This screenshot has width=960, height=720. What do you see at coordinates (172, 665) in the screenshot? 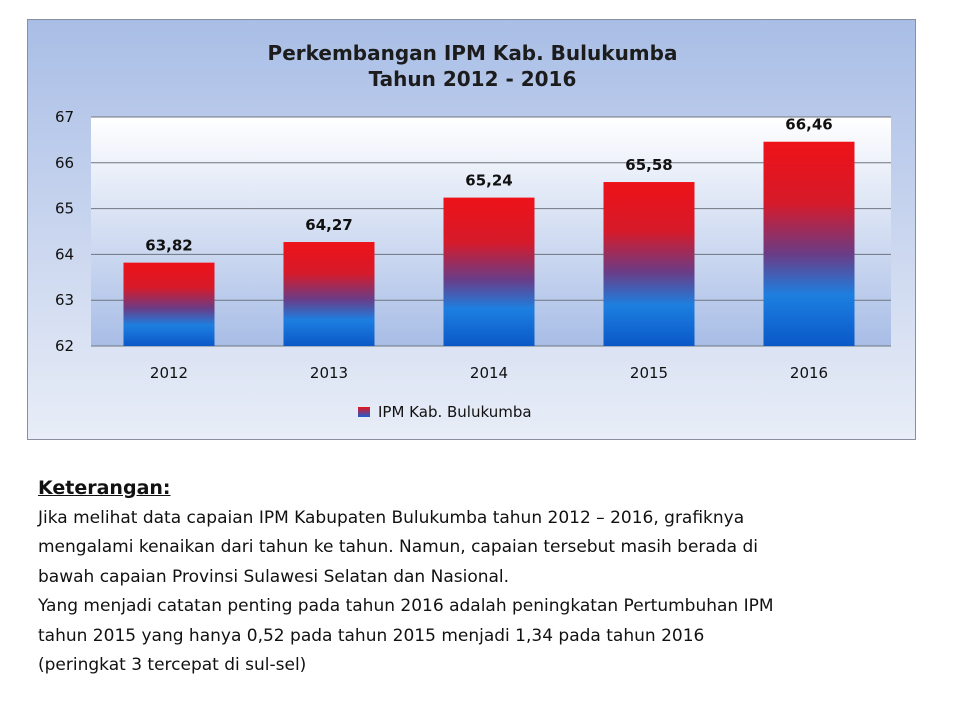
I see `note-line: (peringkat 3 tercepat di sul-sel)` at bounding box center [172, 665].